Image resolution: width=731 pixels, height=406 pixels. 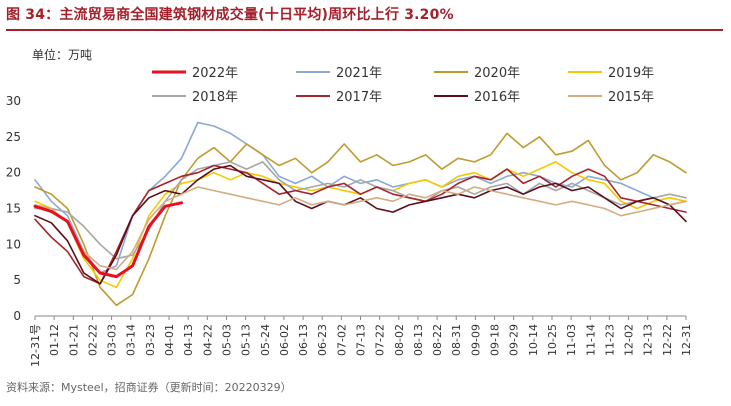 What do you see at coordinates (303, 340) in the screenshot?
I see `x-tick-label: 06-13` at bounding box center [303, 340].